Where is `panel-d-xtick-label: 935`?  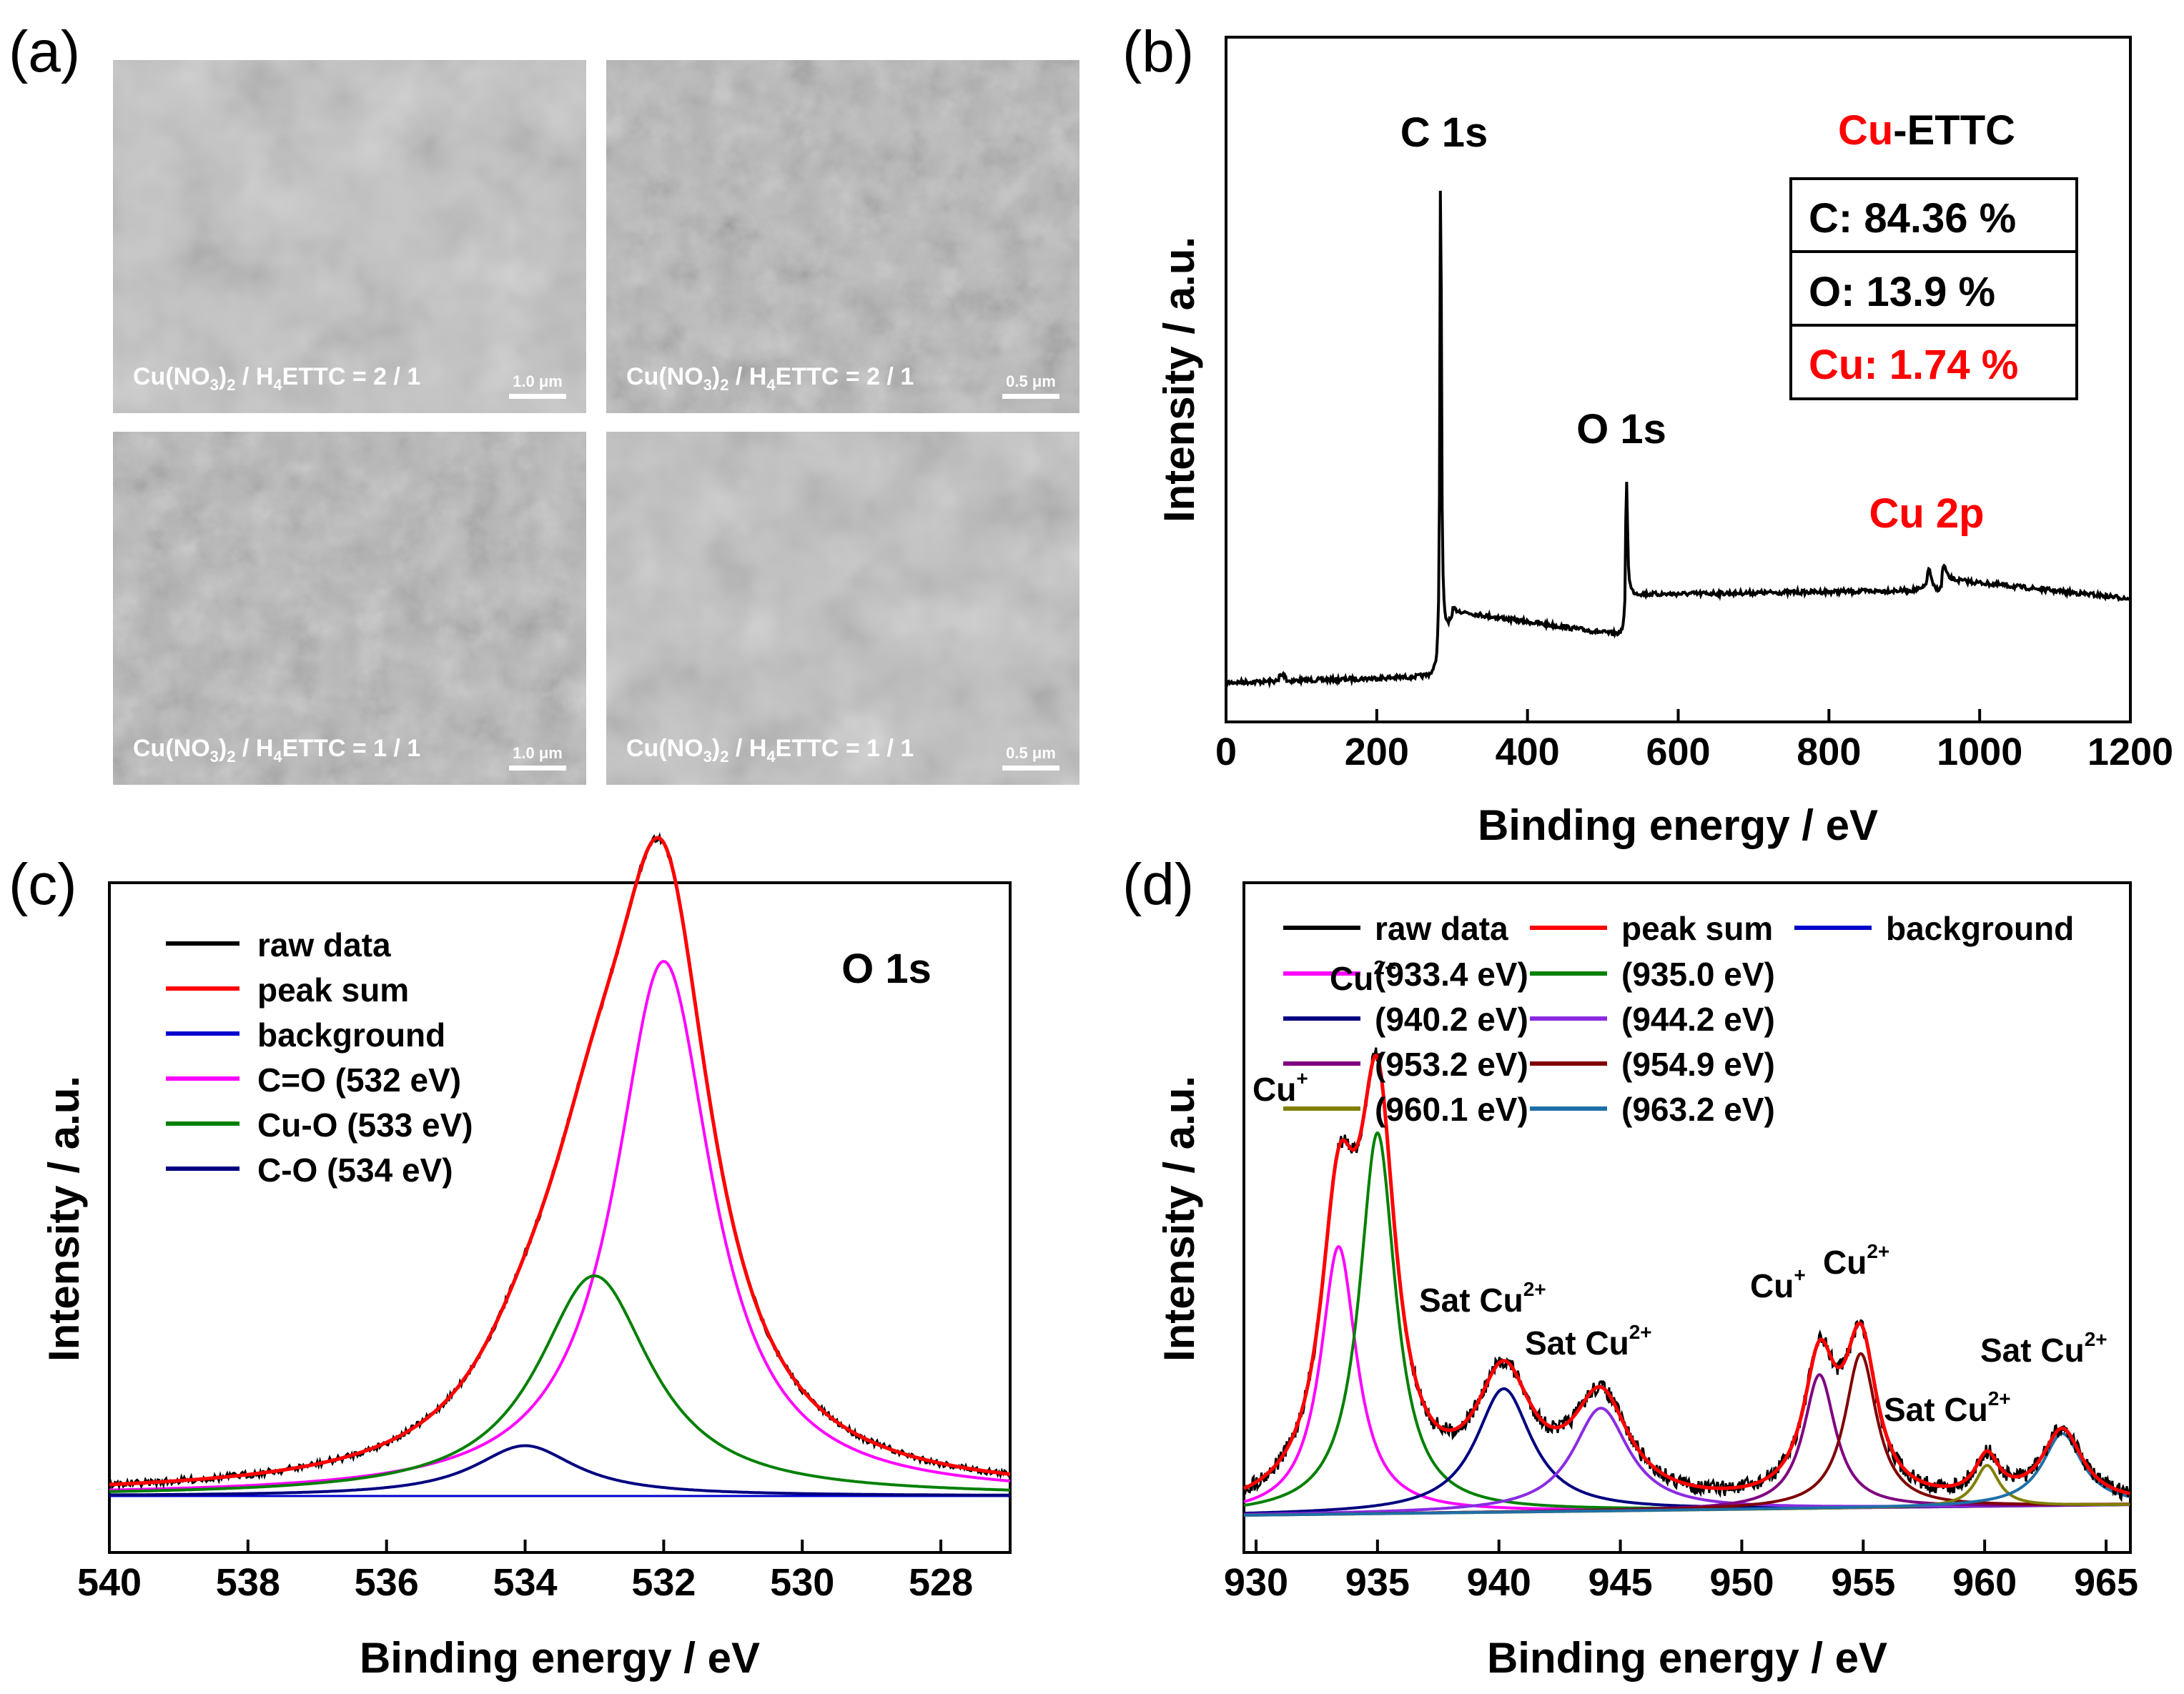
panel-d-xtick-label: 935 is located at coordinates (1377, 1582).